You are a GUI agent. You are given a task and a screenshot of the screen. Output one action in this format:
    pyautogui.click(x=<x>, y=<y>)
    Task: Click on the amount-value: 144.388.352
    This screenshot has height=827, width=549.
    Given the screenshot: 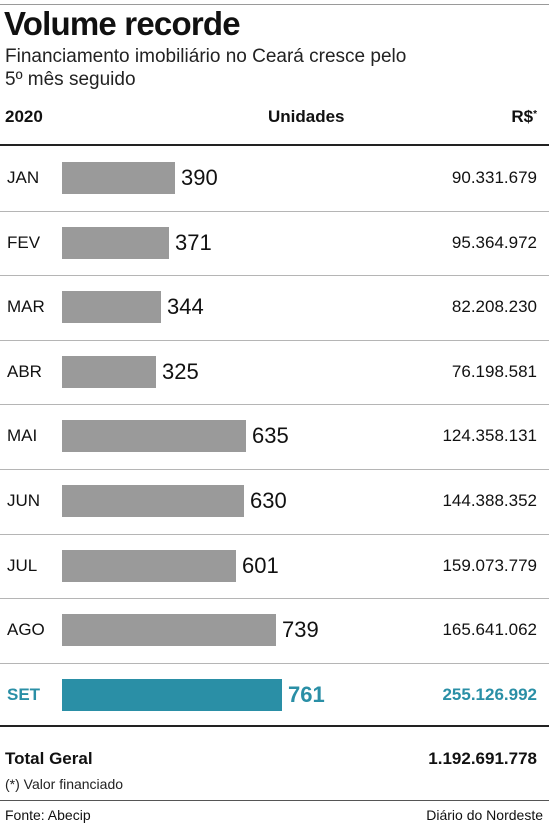 What is the action you would take?
    pyautogui.click(x=489, y=501)
    